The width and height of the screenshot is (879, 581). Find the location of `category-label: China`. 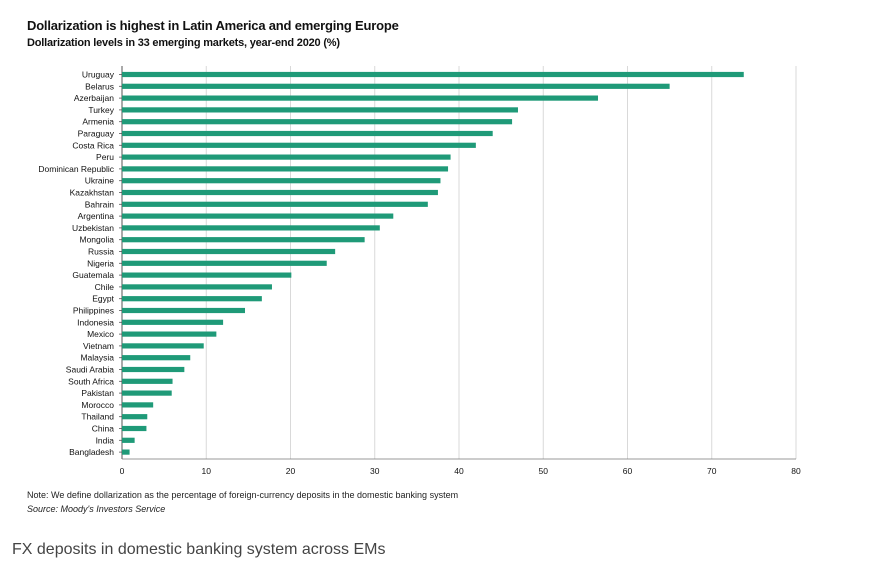

category-label: China is located at coordinates (103, 429).